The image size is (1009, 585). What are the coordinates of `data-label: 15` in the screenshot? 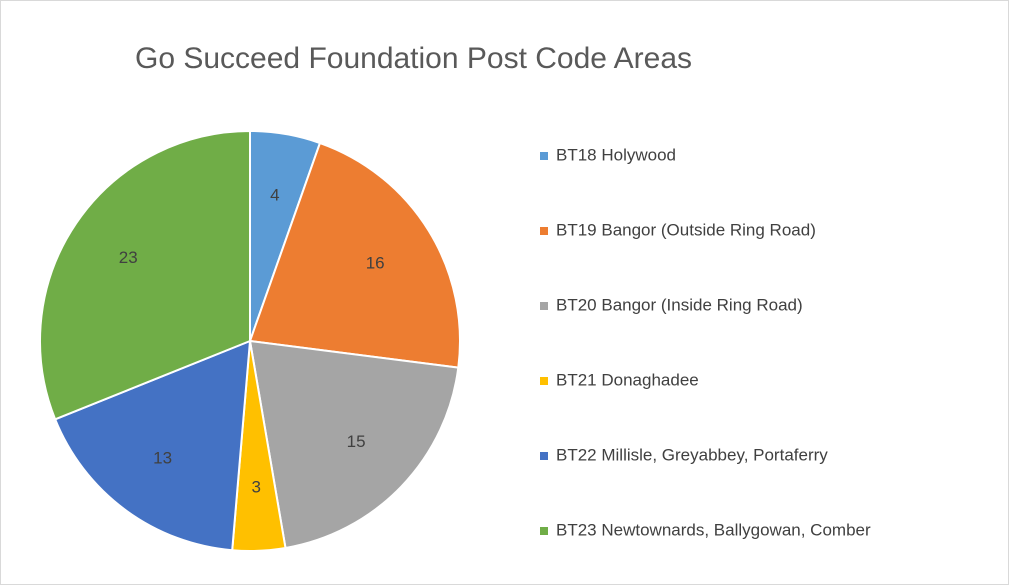 It's located at (356, 441).